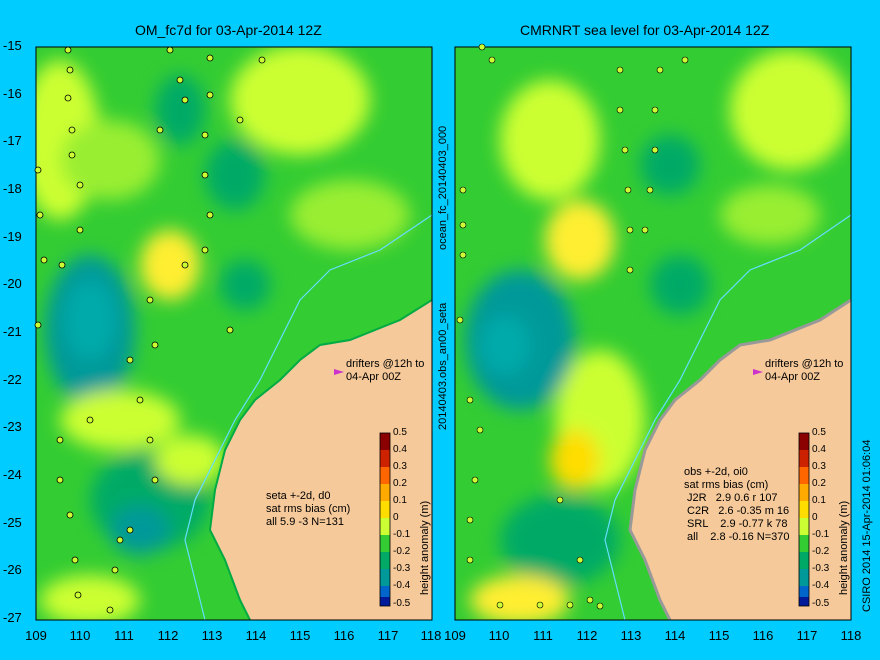 The width and height of the screenshot is (880, 660). Describe the element at coordinates (719, 635) in the screenshot. I see `right-x-tick-115: 115` at that location.